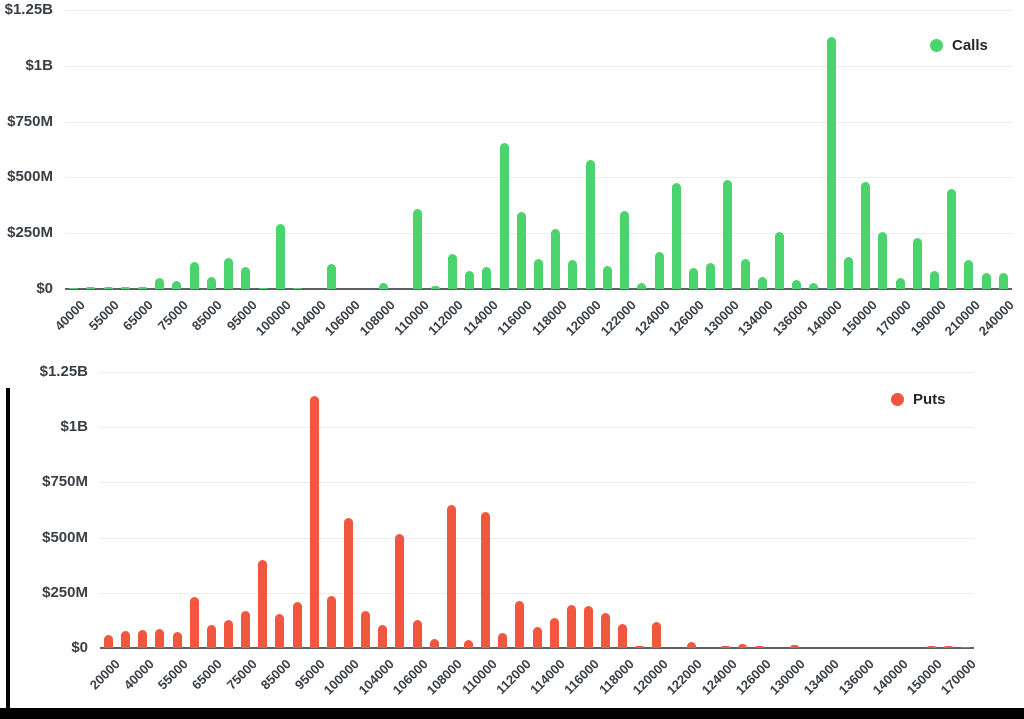 This screenshot has height=719, width=1024. What do you see at coordinates (548, 677) in the screenshot?
I see `x-tick-label: 114000` at bounding box center [548, 677].